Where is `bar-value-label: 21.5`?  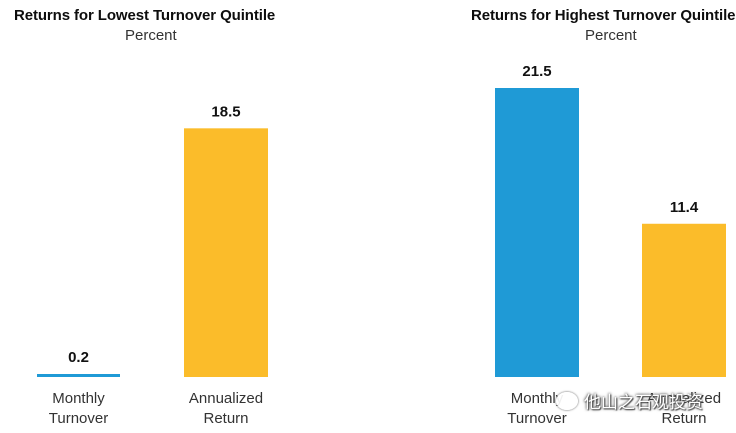 bar-value-label: 21.5 is located at coordinates (536, 71).